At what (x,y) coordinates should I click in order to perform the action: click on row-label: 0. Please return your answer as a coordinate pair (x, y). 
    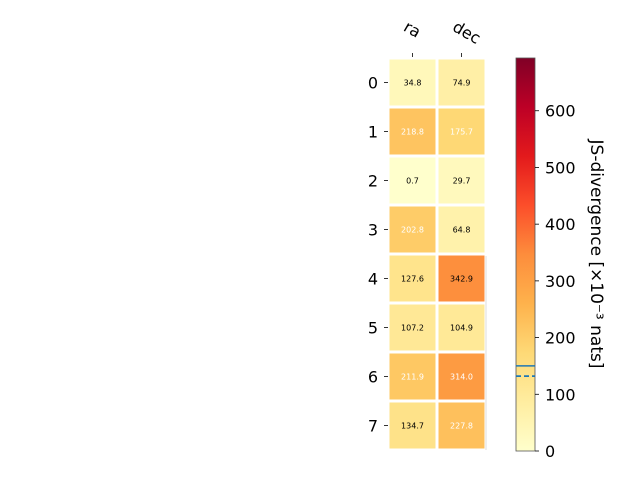
    Looking at the image, I should click on (373, 83).